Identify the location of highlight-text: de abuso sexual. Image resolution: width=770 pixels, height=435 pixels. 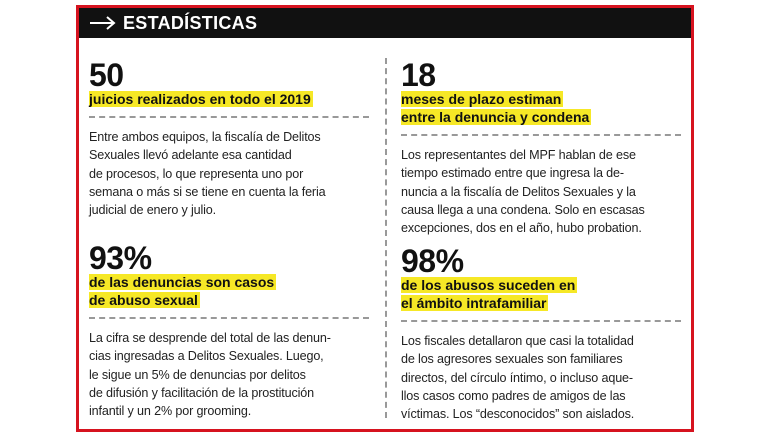
(144, 300).